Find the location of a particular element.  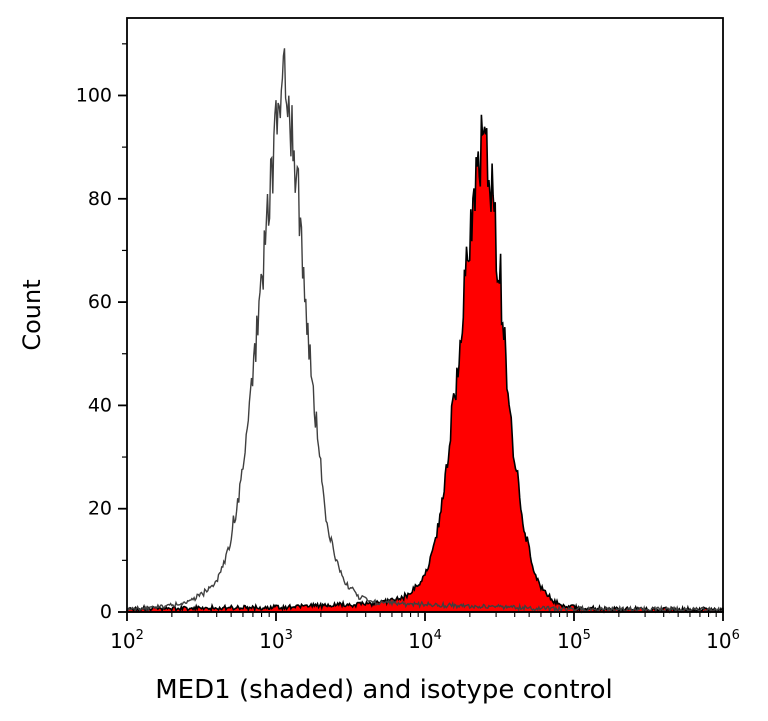

x-tick-label: 10⁴ is located at coordinates (425, 640).